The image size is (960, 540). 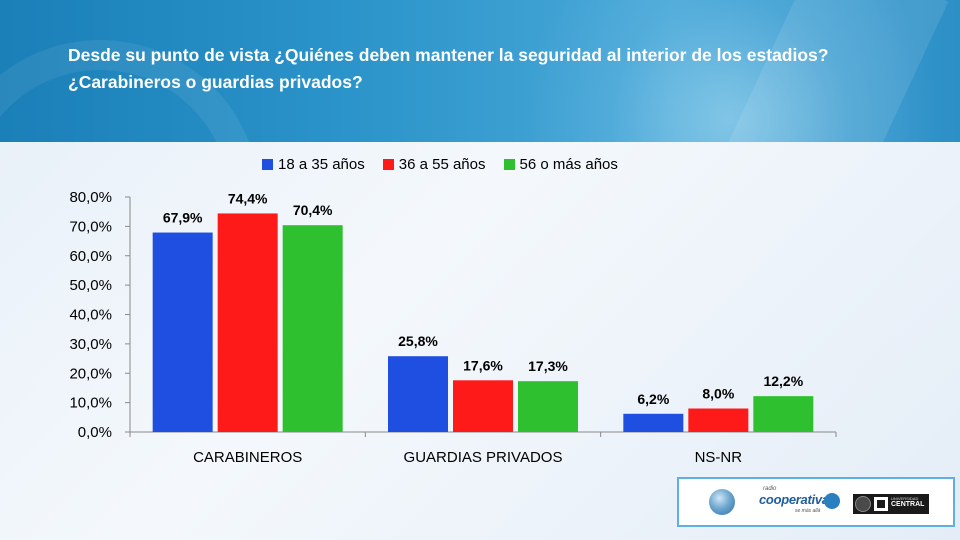 What do you see at coordinates (783, 381) in the screenshot?
I see `data-label: 12,2%` at bounding box center [783, 381].